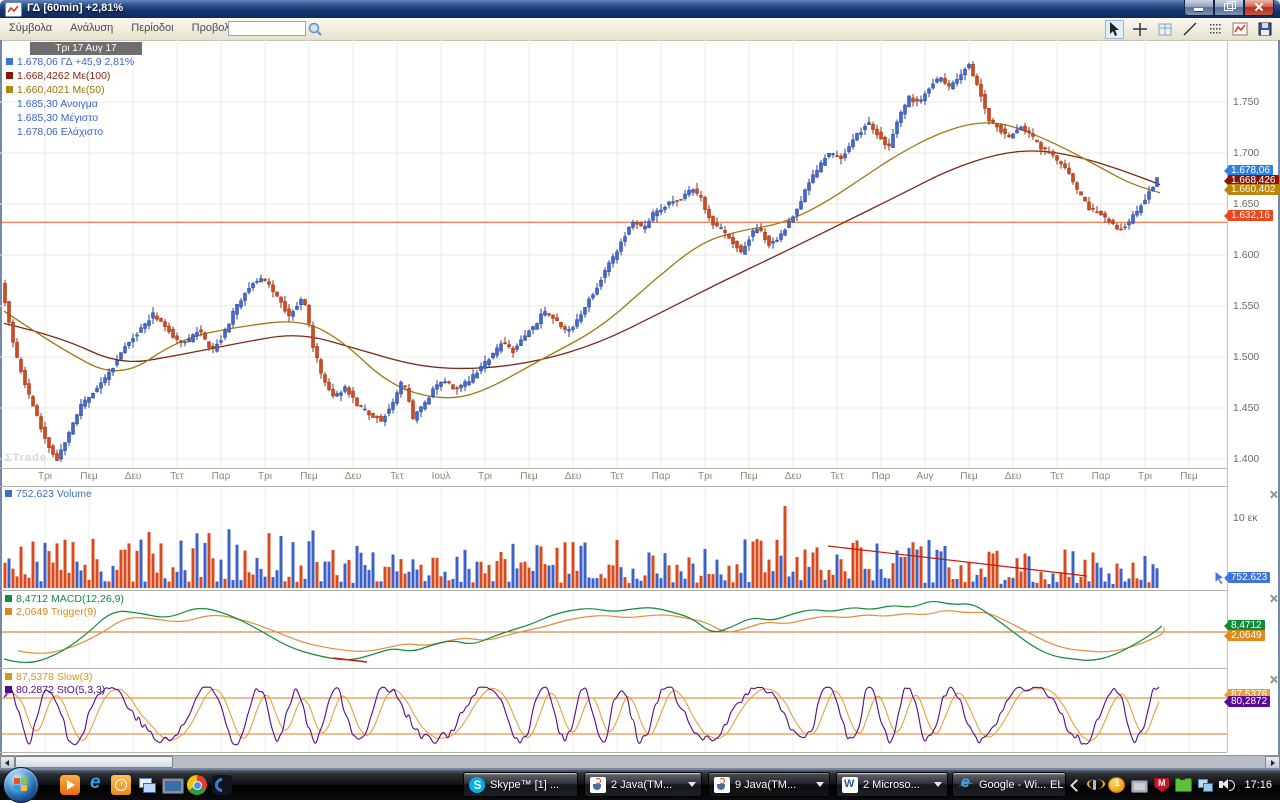 This screenshot has height=803, width=1280. What do you see at coordinates (267, 28) in the screenshot?
I see `symbol-search-input` at bounding box center [267, 28].